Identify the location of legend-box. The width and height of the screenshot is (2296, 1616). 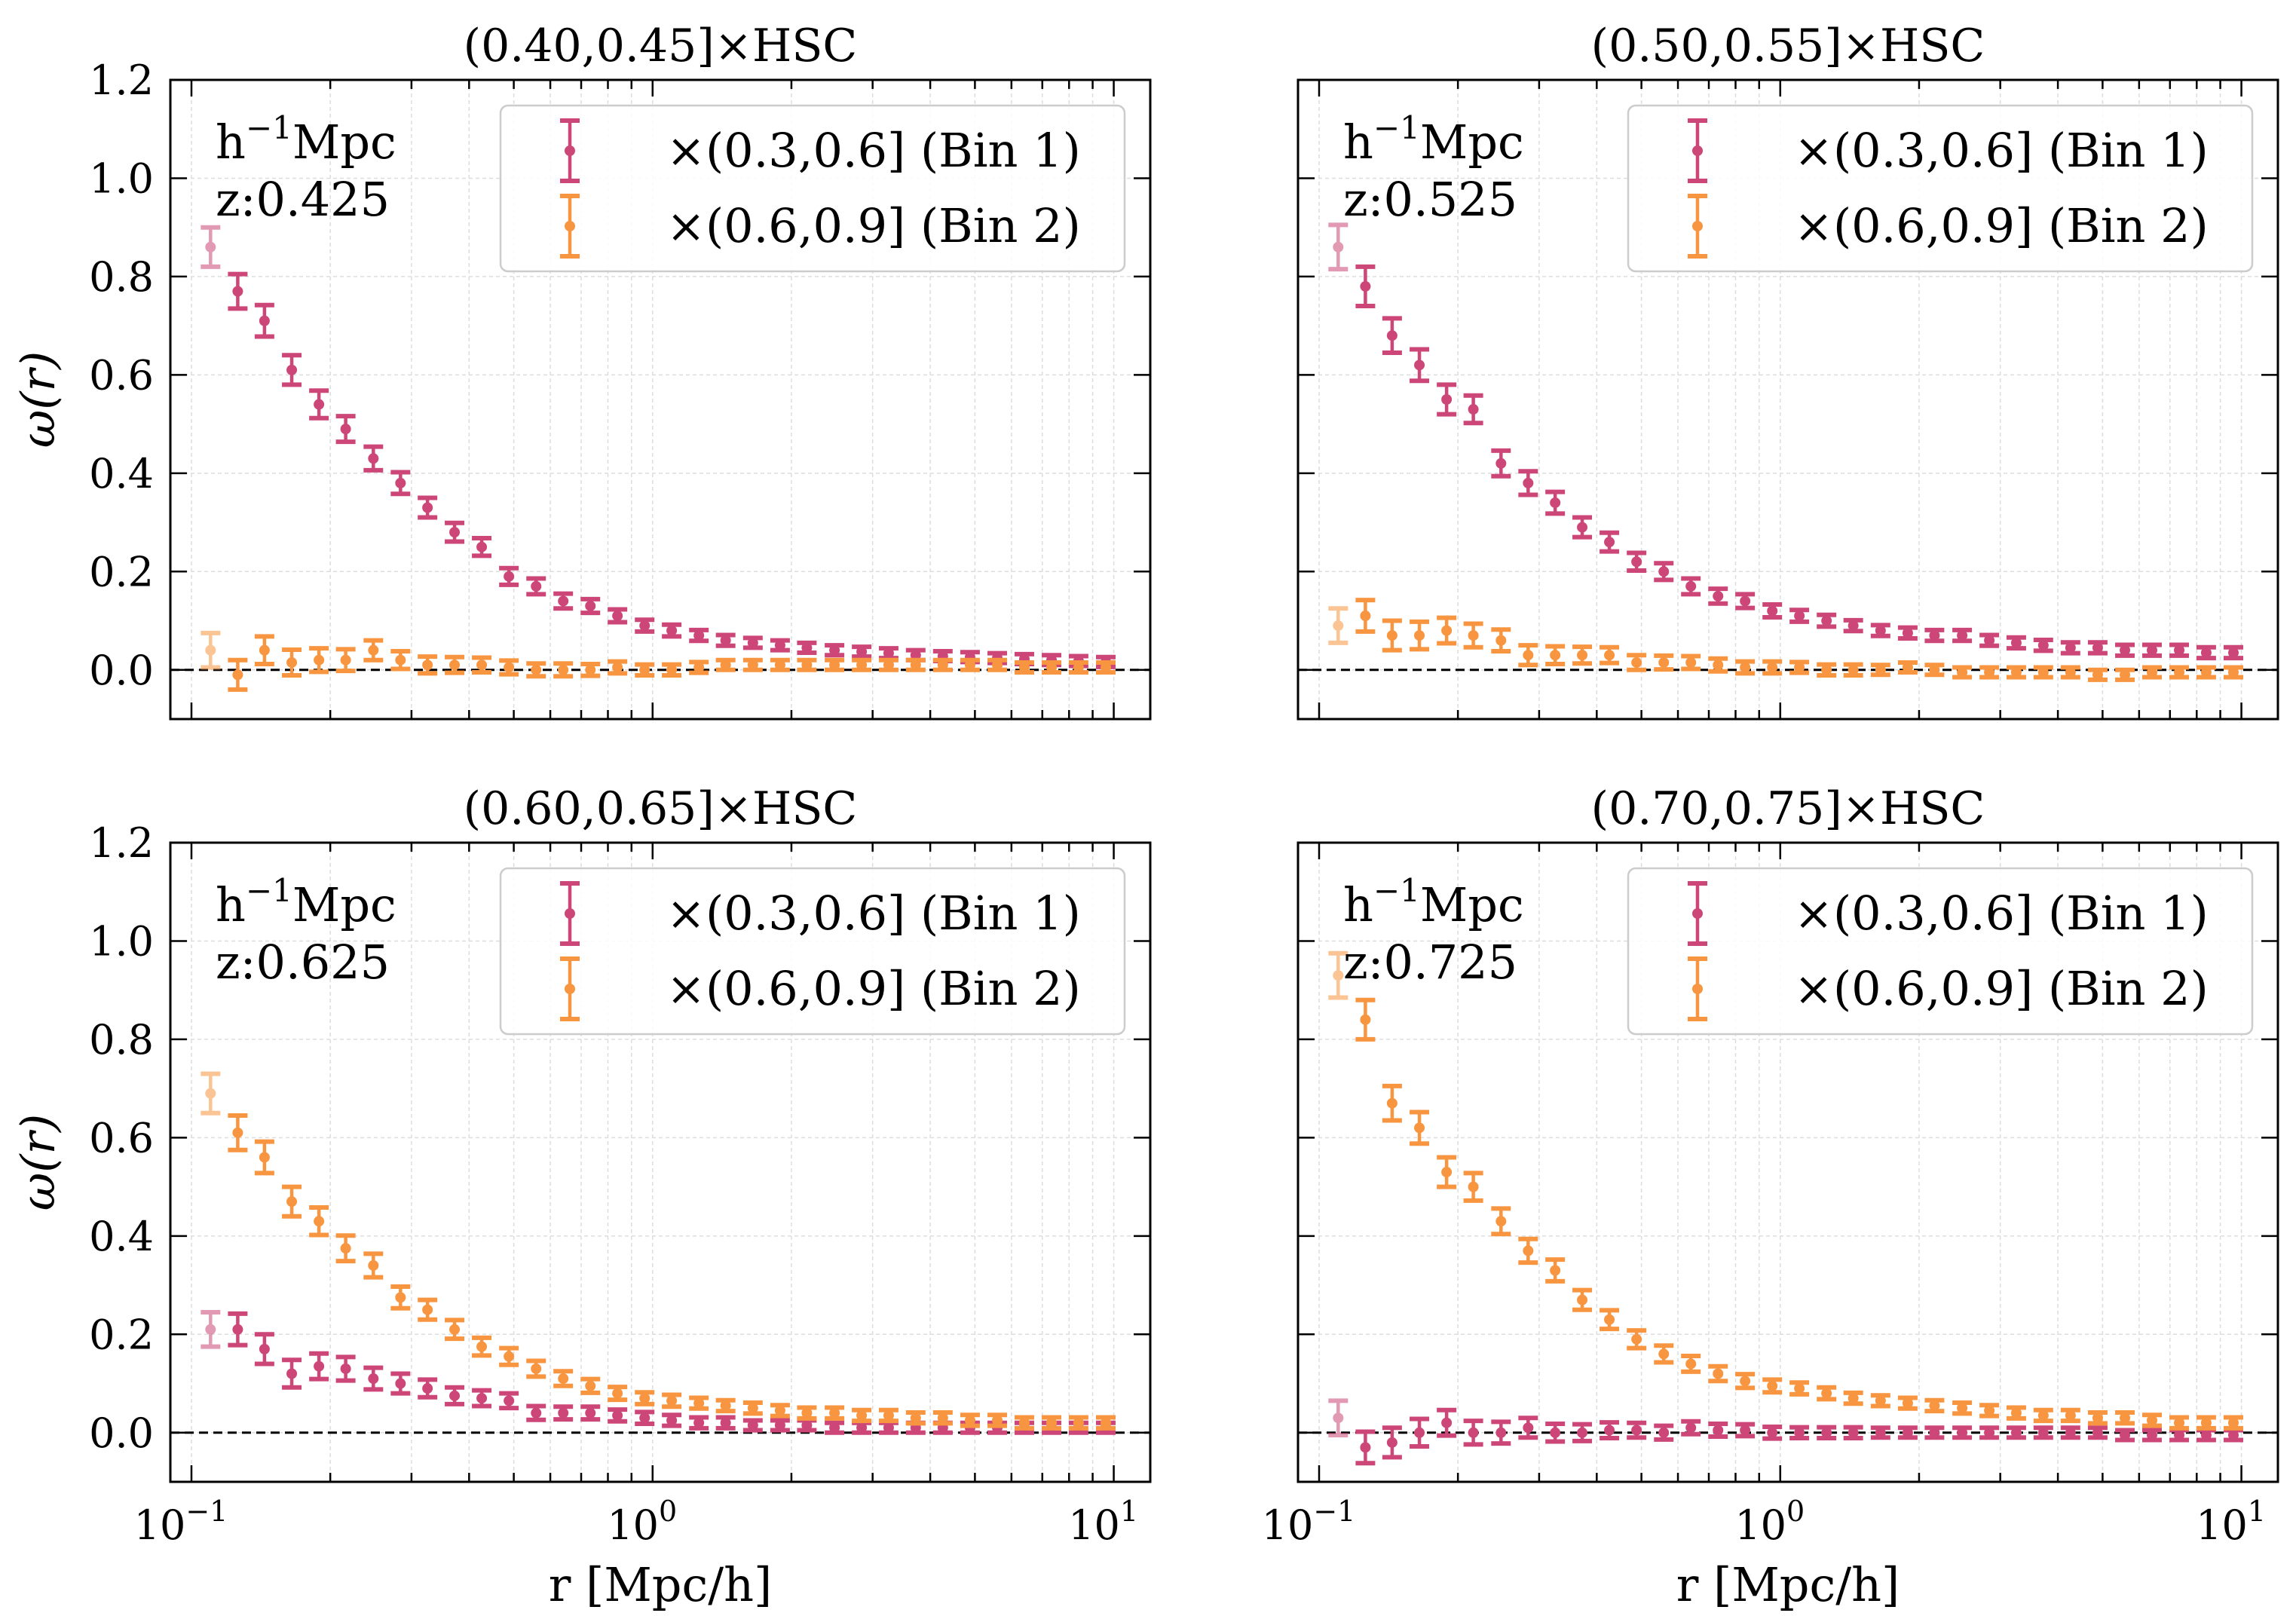
(812, 951).